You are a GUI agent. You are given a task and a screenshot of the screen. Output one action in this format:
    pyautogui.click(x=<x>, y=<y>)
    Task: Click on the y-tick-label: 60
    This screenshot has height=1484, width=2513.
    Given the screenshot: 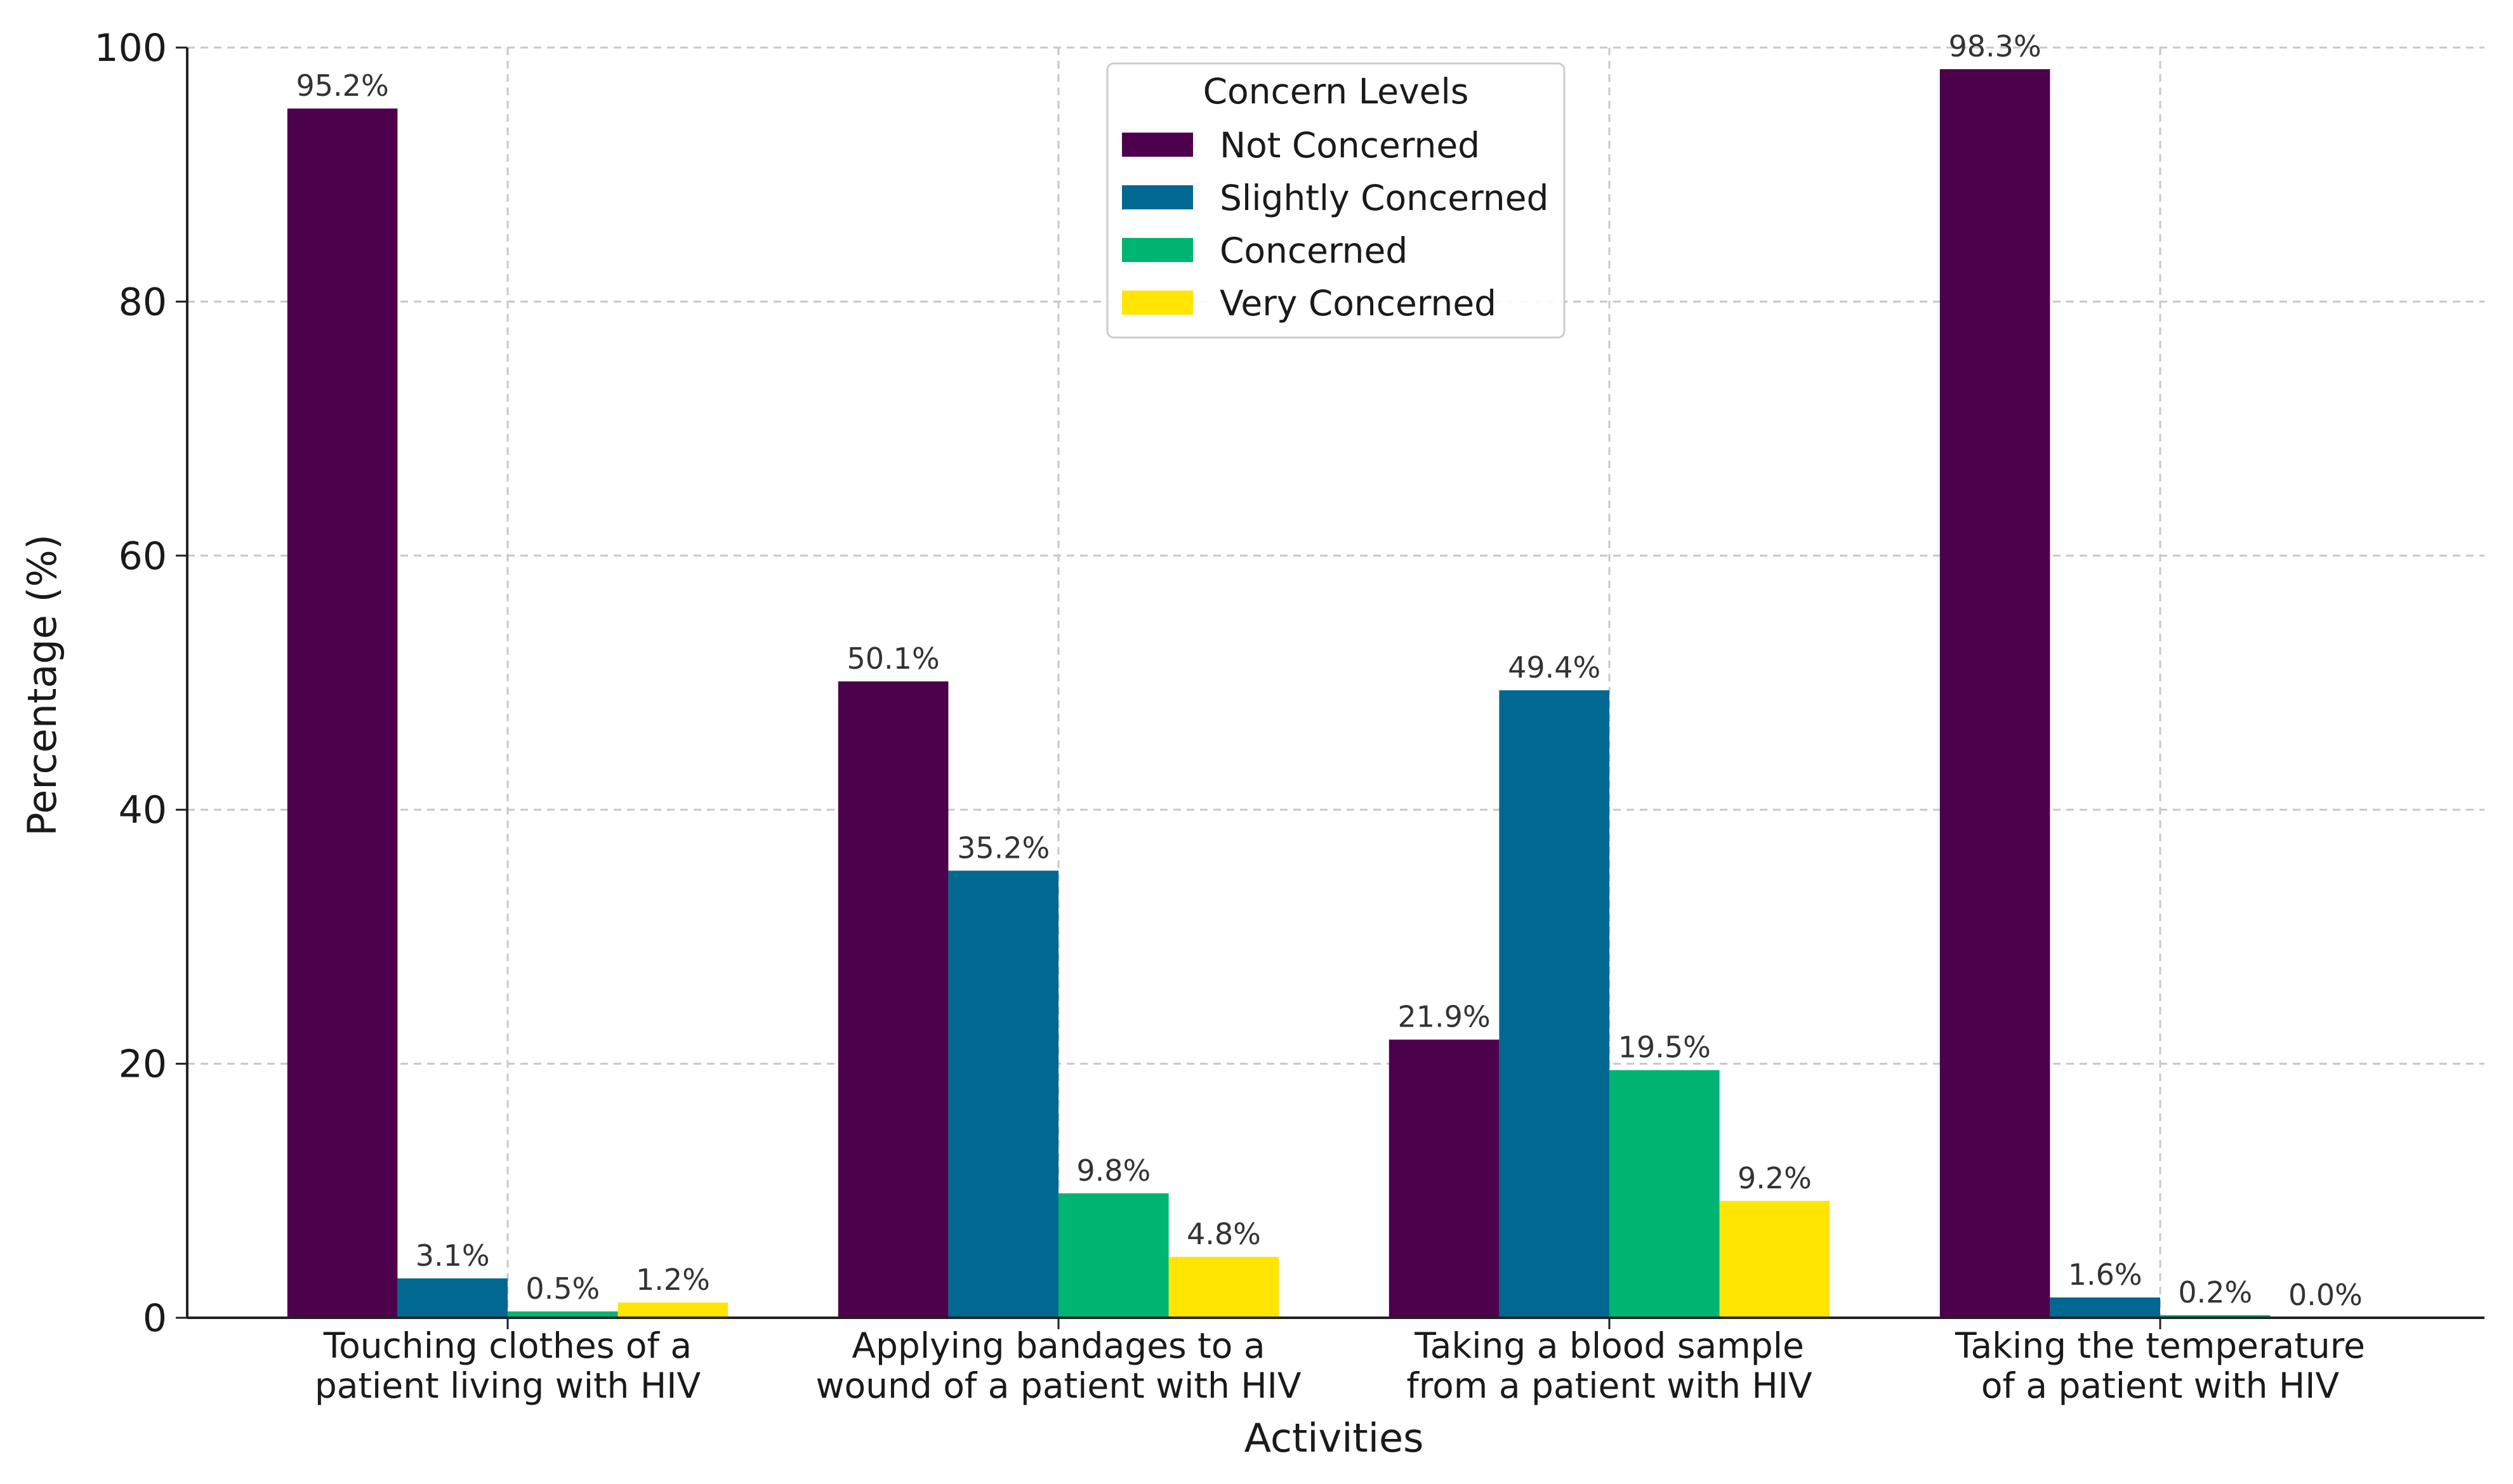 What is the action you would take?
    pyautogui.click(x=143, y=556)
    